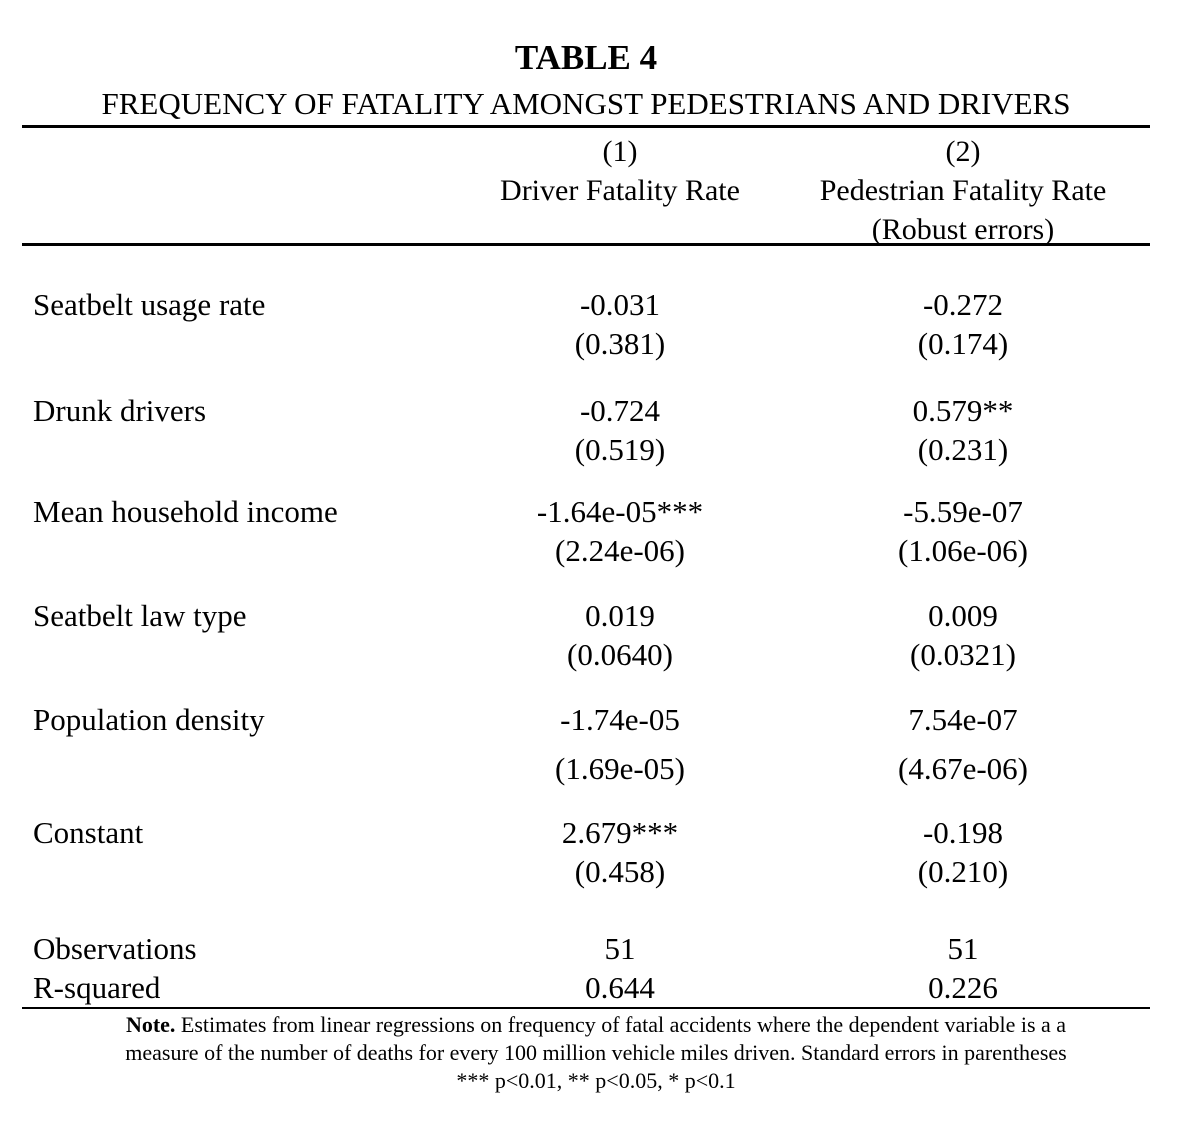 This screenshot has width=1192, height=1128. I want to click on coefficient: -0.272, so click(963, 304).